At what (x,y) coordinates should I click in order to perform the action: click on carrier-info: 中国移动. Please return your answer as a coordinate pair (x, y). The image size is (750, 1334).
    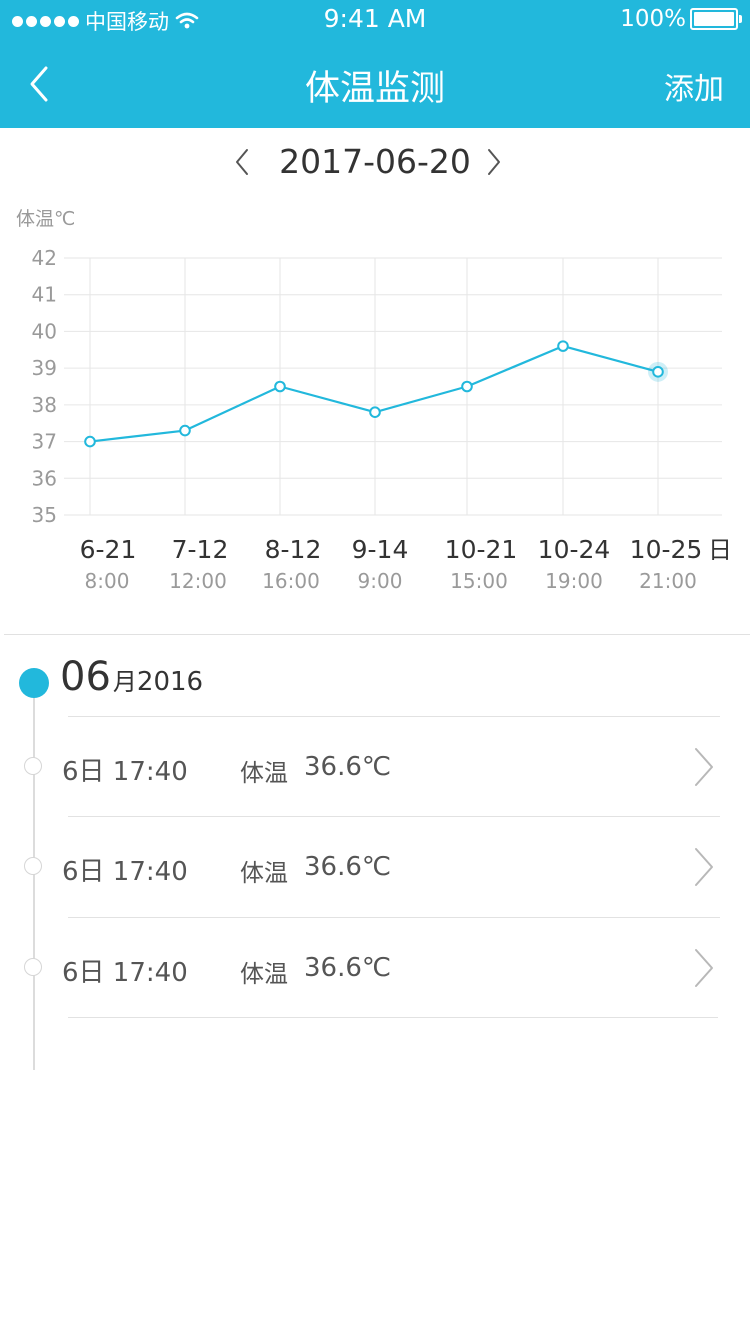
    Looking at the image, I should click on (105, 21).